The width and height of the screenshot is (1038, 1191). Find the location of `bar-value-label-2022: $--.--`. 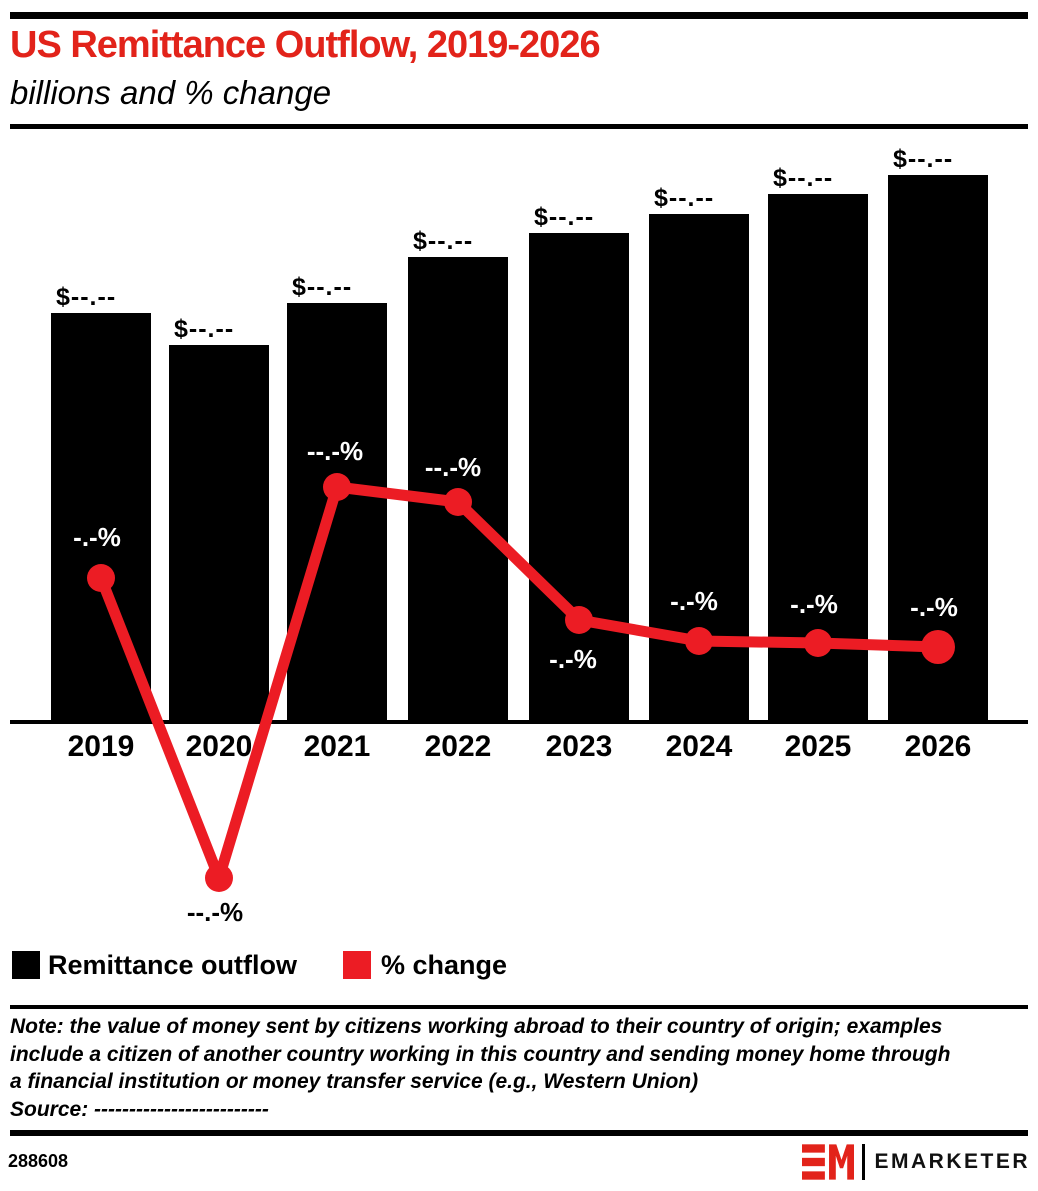

bar-value-label-2022: $--.-- is located at coordinates (443, 241).